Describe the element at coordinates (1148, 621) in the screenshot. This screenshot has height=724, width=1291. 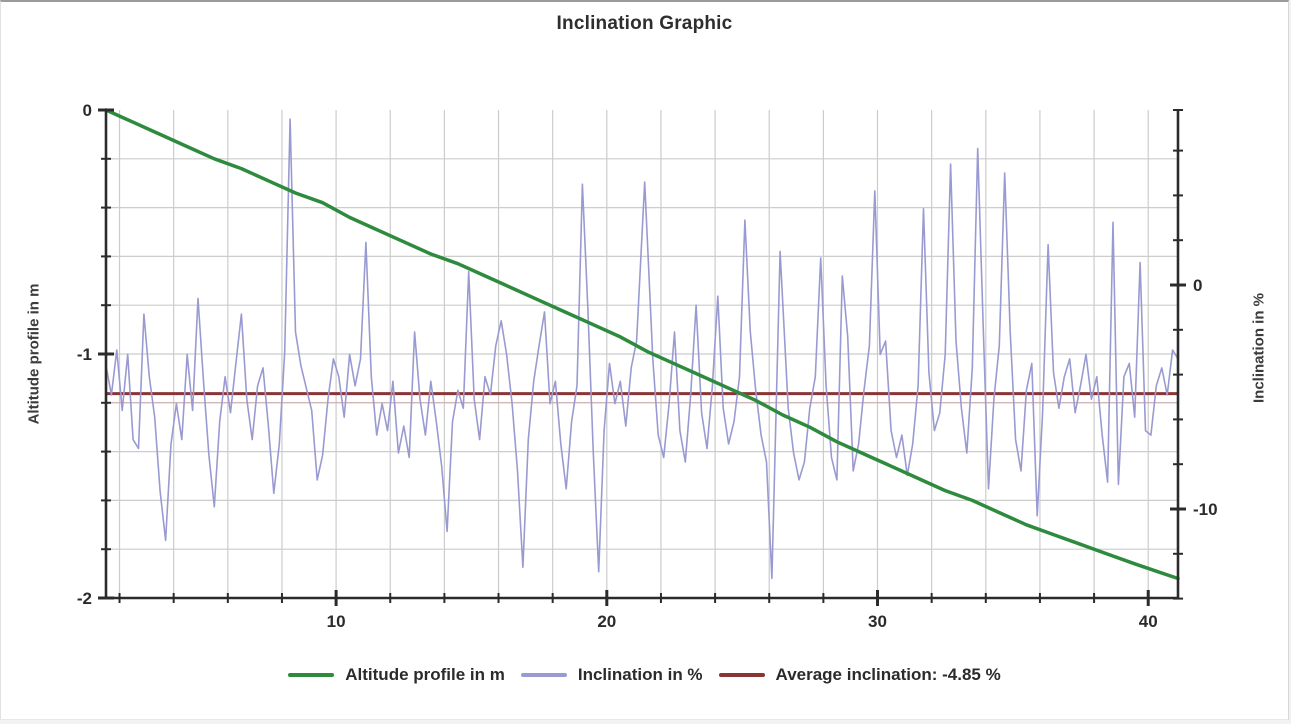
I see `x-tick-label: 40` at that location.